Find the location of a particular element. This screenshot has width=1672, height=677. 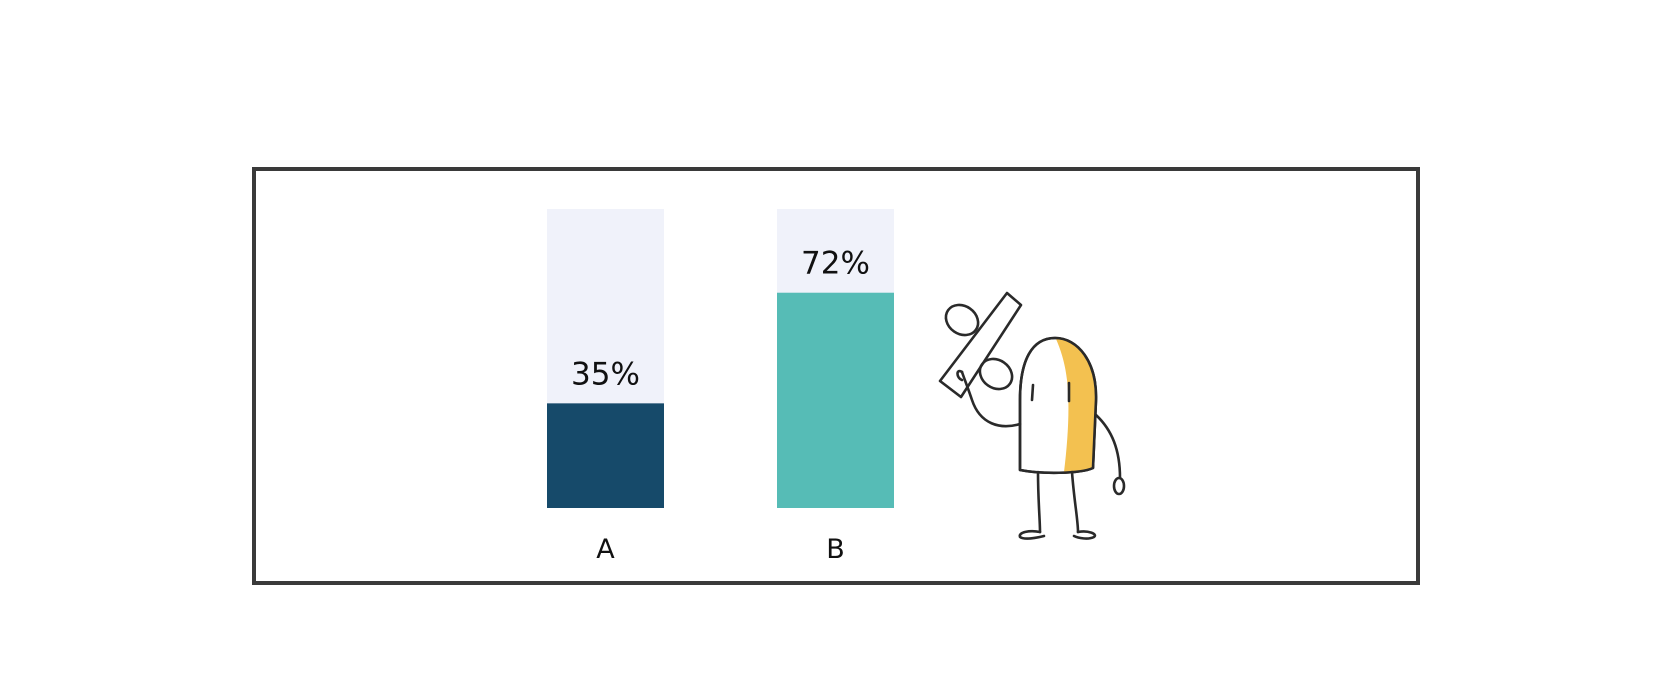

category-label-b: B is located at coordinates (835, 549).